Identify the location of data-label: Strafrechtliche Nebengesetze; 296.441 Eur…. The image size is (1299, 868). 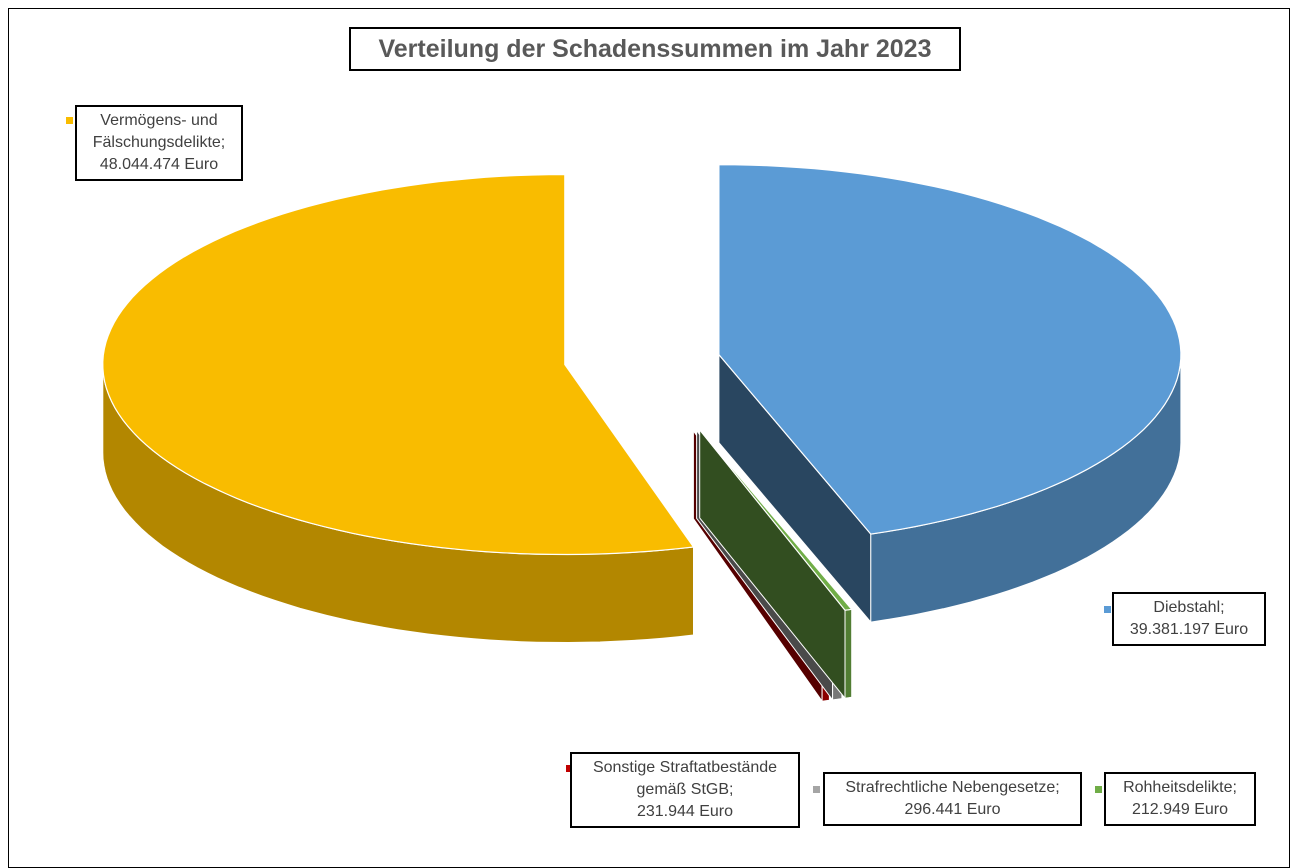
(952, 799).